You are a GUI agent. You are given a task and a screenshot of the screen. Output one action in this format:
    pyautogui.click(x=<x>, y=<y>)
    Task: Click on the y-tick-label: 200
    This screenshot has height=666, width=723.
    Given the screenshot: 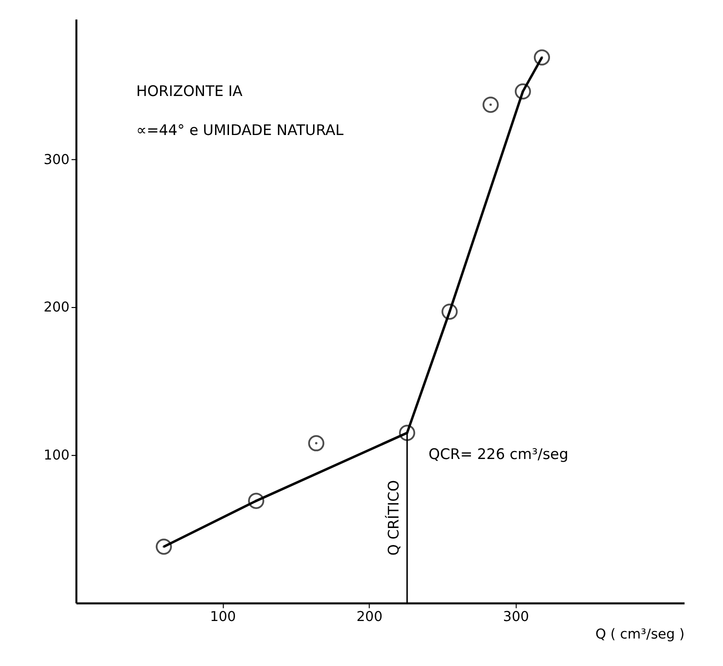 What is the action you would take?
    pyautogui.click(x=57, y=308)
    